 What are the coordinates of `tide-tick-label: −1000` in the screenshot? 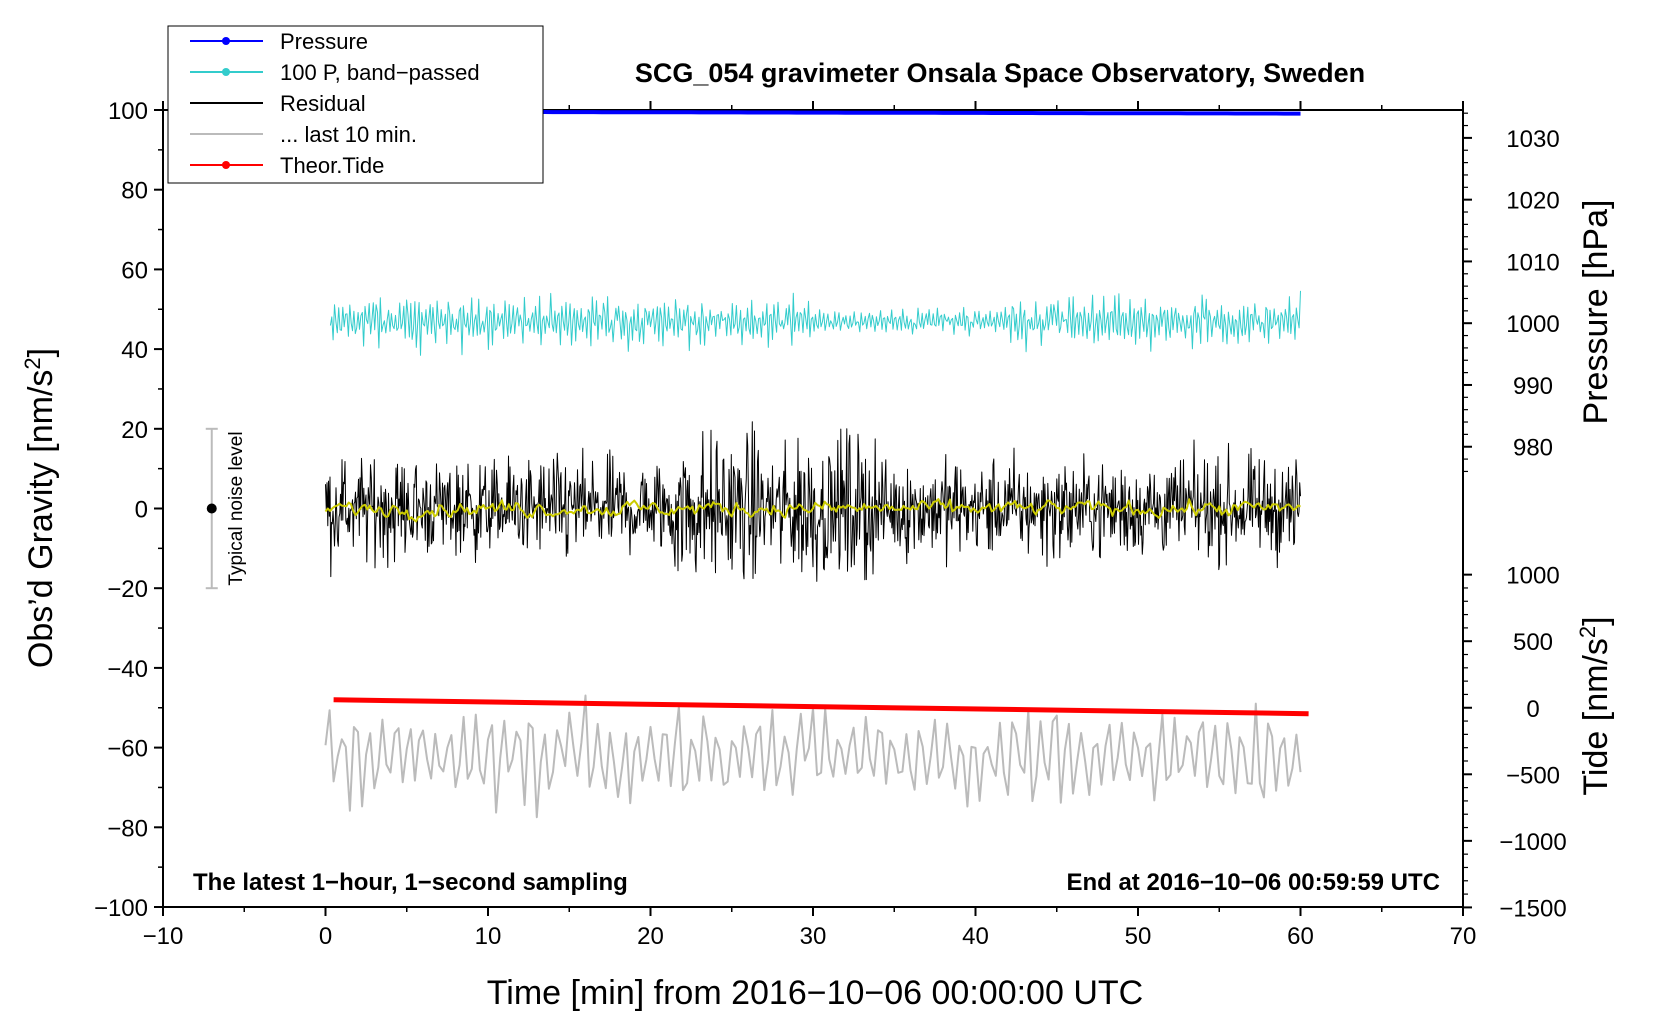 It's located at (1532, 842).